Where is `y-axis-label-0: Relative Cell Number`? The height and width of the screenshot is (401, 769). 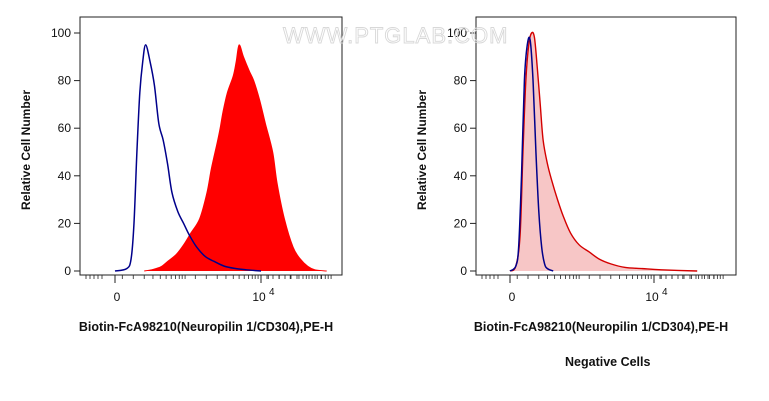 y-axis-label-0: Relative Cell Number is located at coordinates (26, 150).